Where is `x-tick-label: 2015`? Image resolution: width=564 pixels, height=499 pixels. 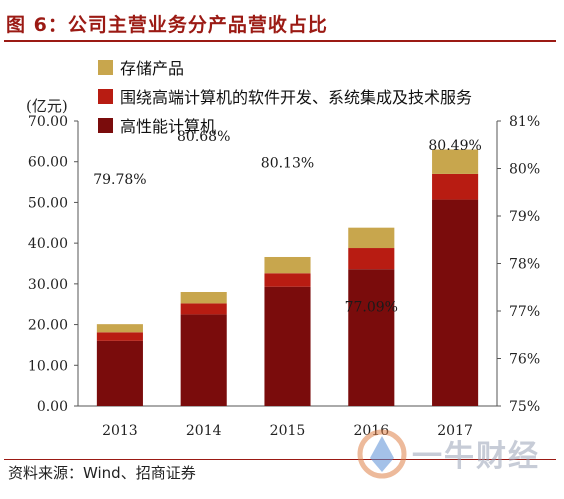 x-tick-label: 2015 is located at coordinates (288, 431).